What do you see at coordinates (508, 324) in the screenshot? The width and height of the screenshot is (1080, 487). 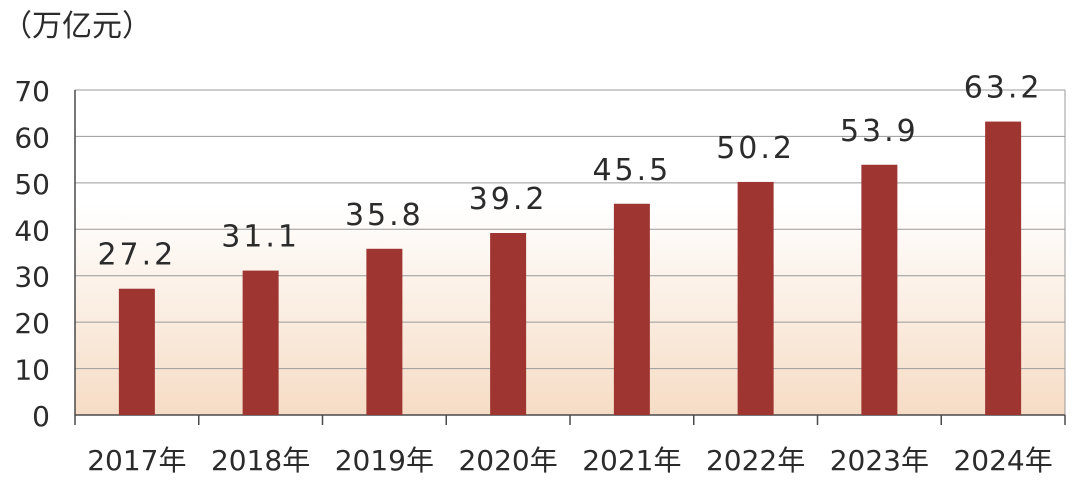 I see `bar-2020年` at bounding box center [508, 324].